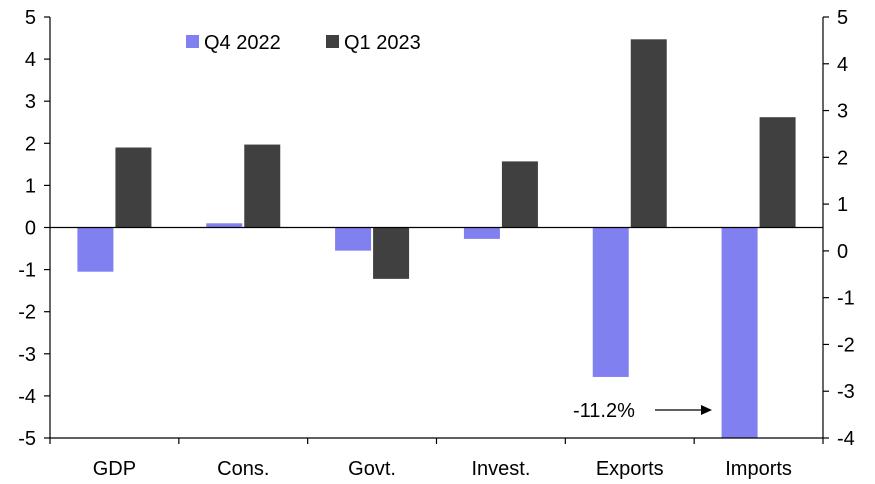  I want to click on legend-swatch-q1-2023, so click(332, 41).